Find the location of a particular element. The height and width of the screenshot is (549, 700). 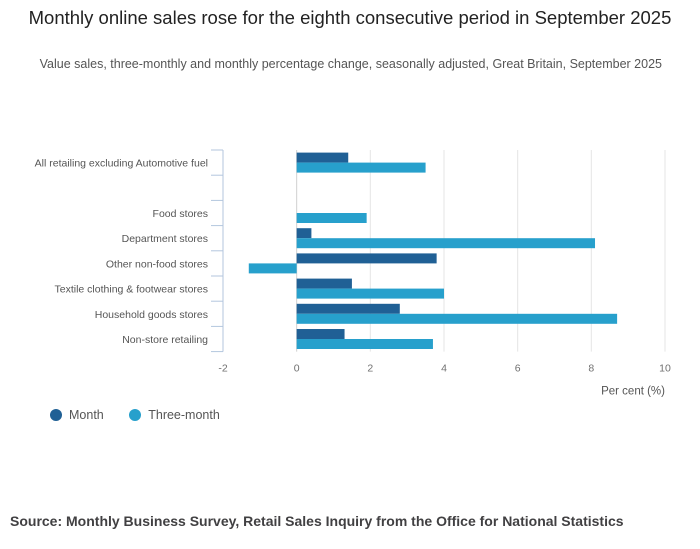

legend-swatch-three-month is located at coordinates (135, 415).